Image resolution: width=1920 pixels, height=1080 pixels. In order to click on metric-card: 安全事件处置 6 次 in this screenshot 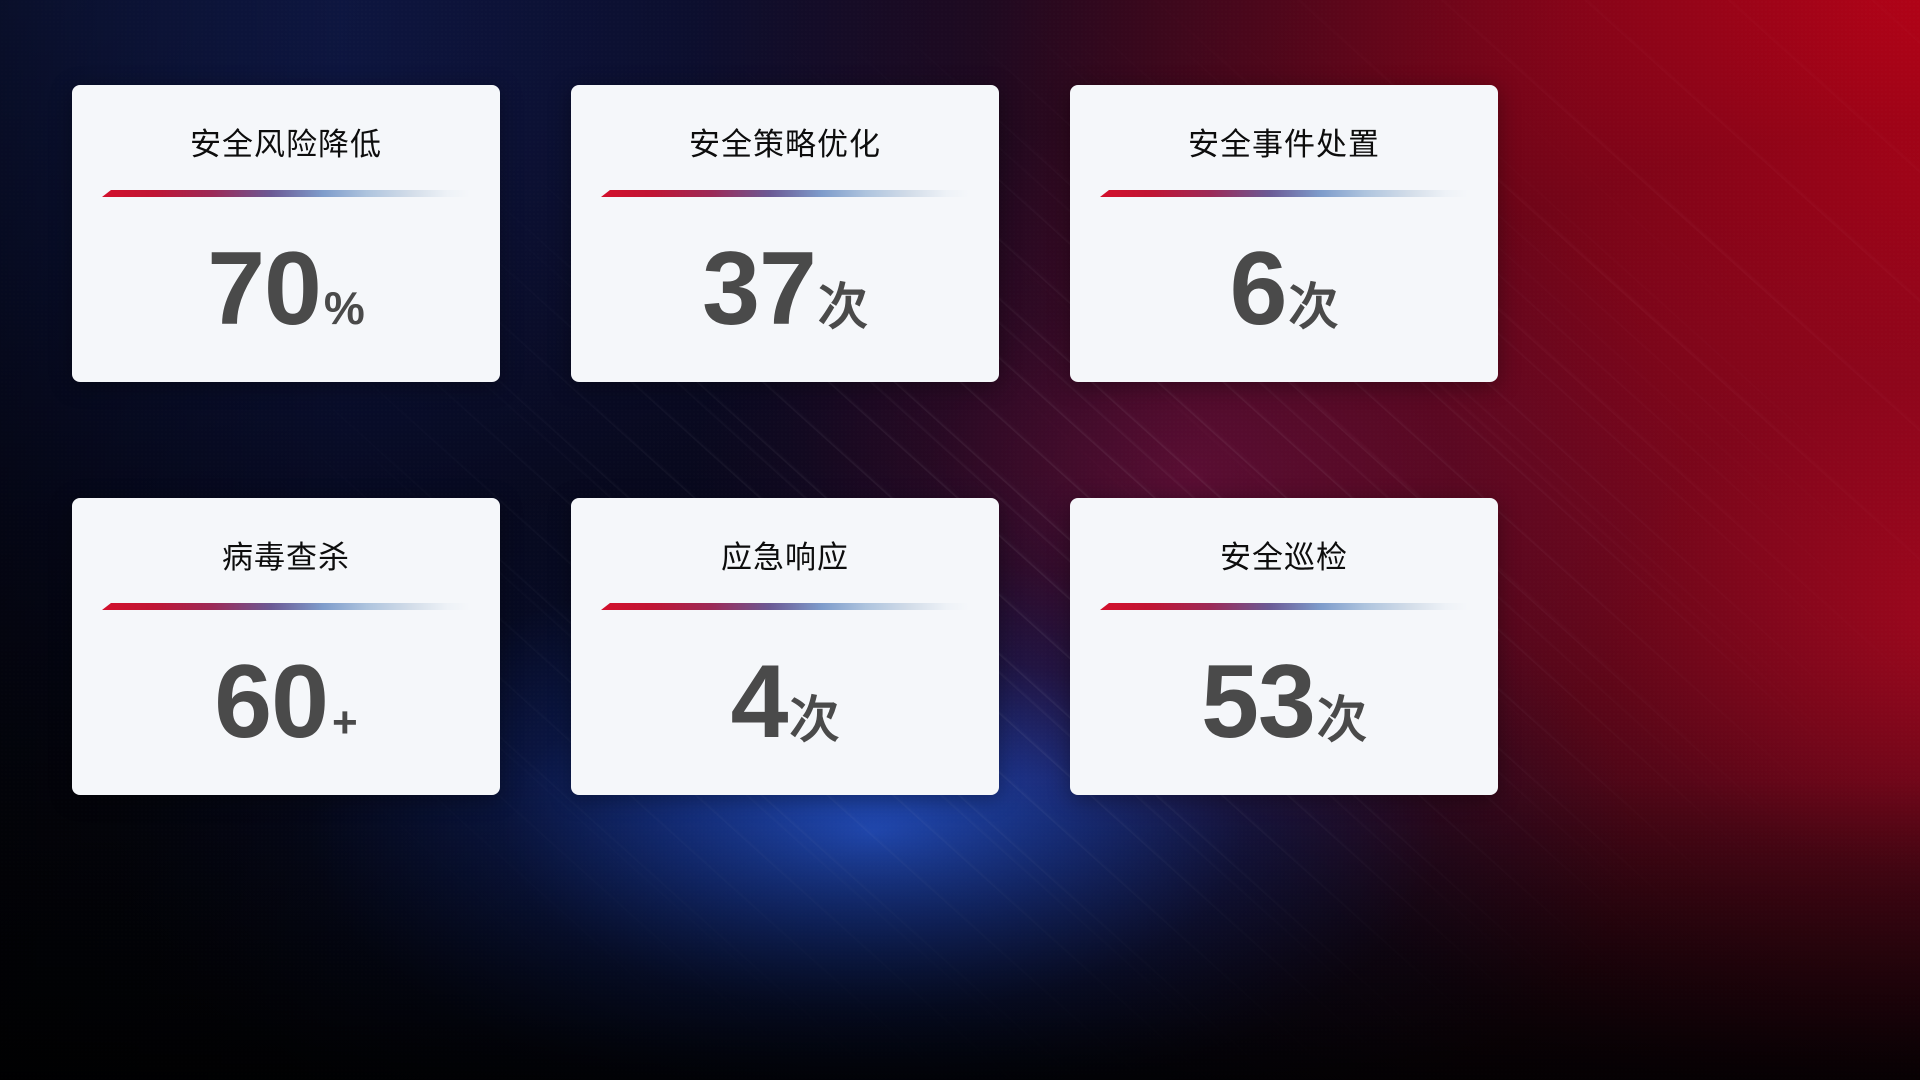, I will do `click(1284, 233)`.